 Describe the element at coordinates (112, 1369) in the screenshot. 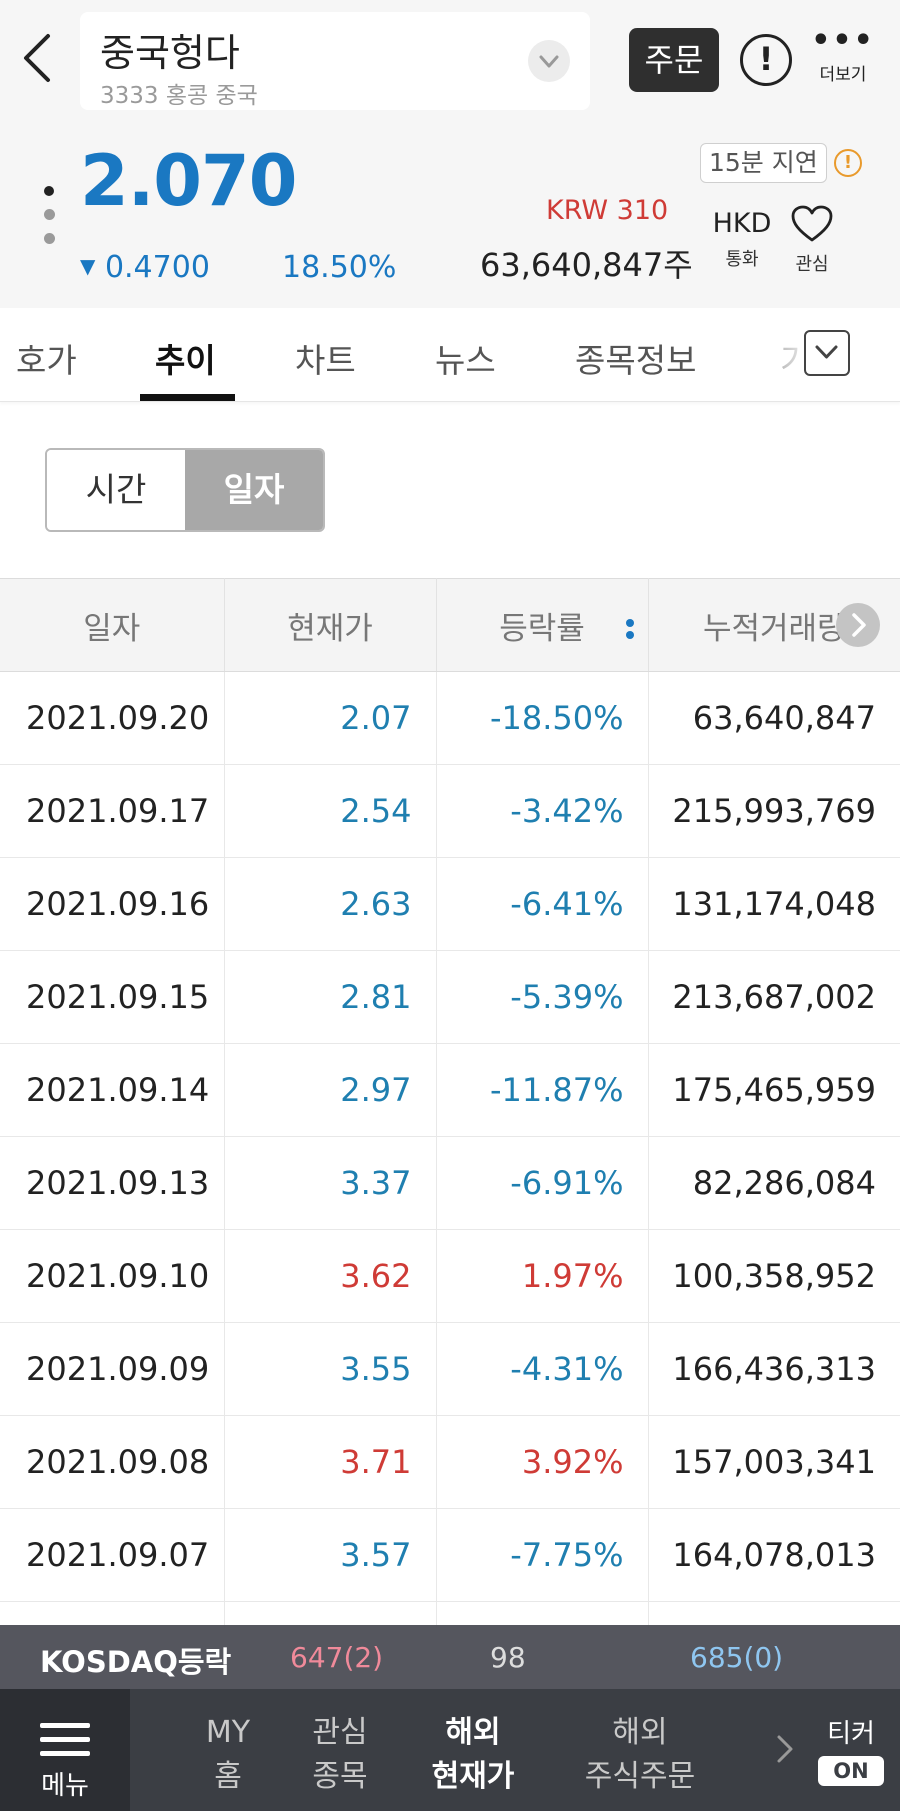

I see `cell-date: 2021.09.09` at that location.